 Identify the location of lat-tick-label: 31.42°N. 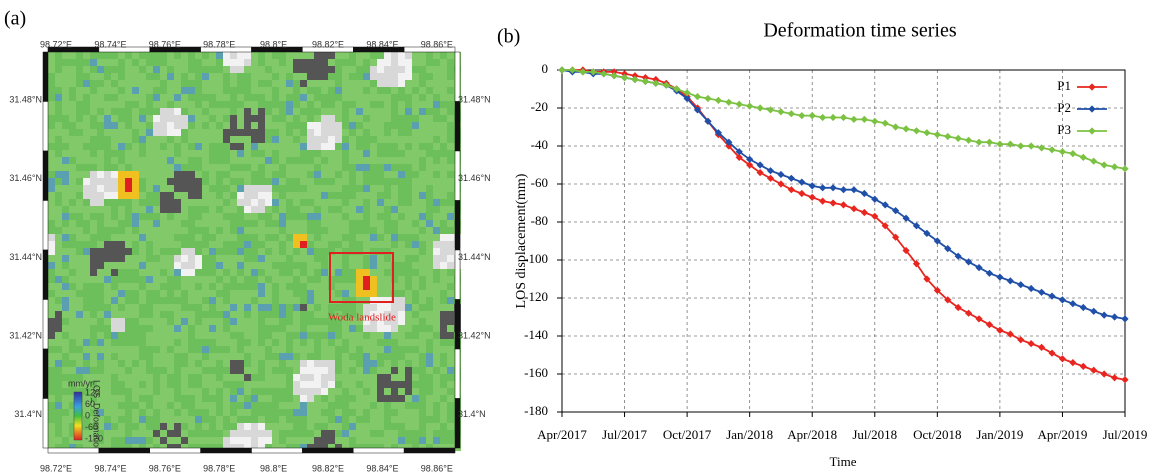
(474, 335).